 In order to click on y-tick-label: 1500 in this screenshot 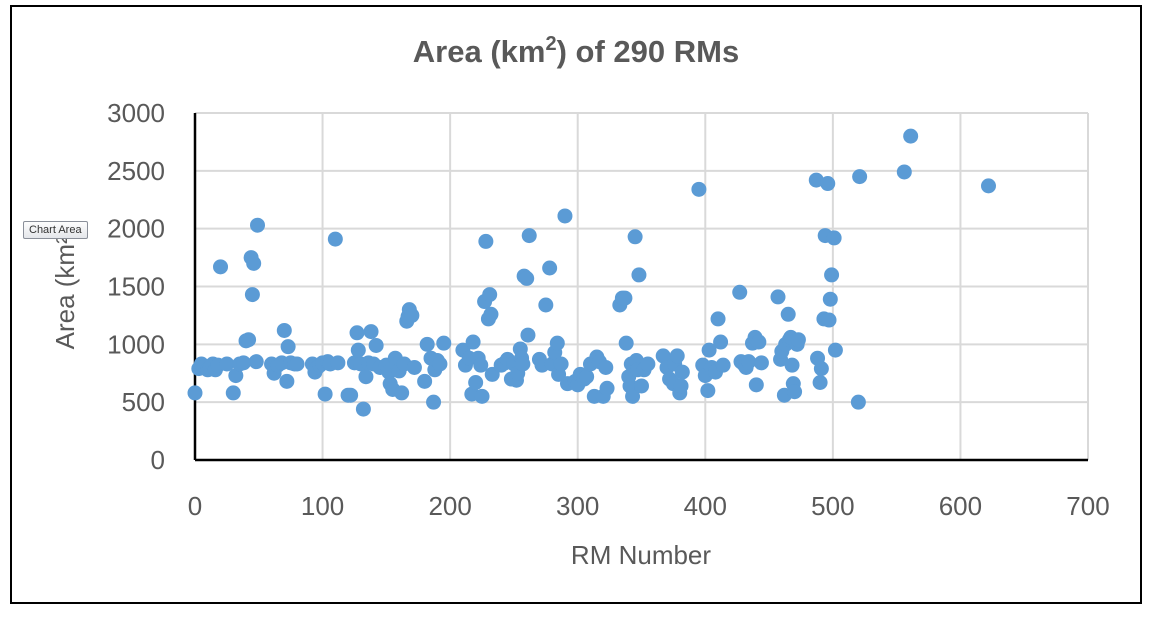, I will do `click(136, 287)`.